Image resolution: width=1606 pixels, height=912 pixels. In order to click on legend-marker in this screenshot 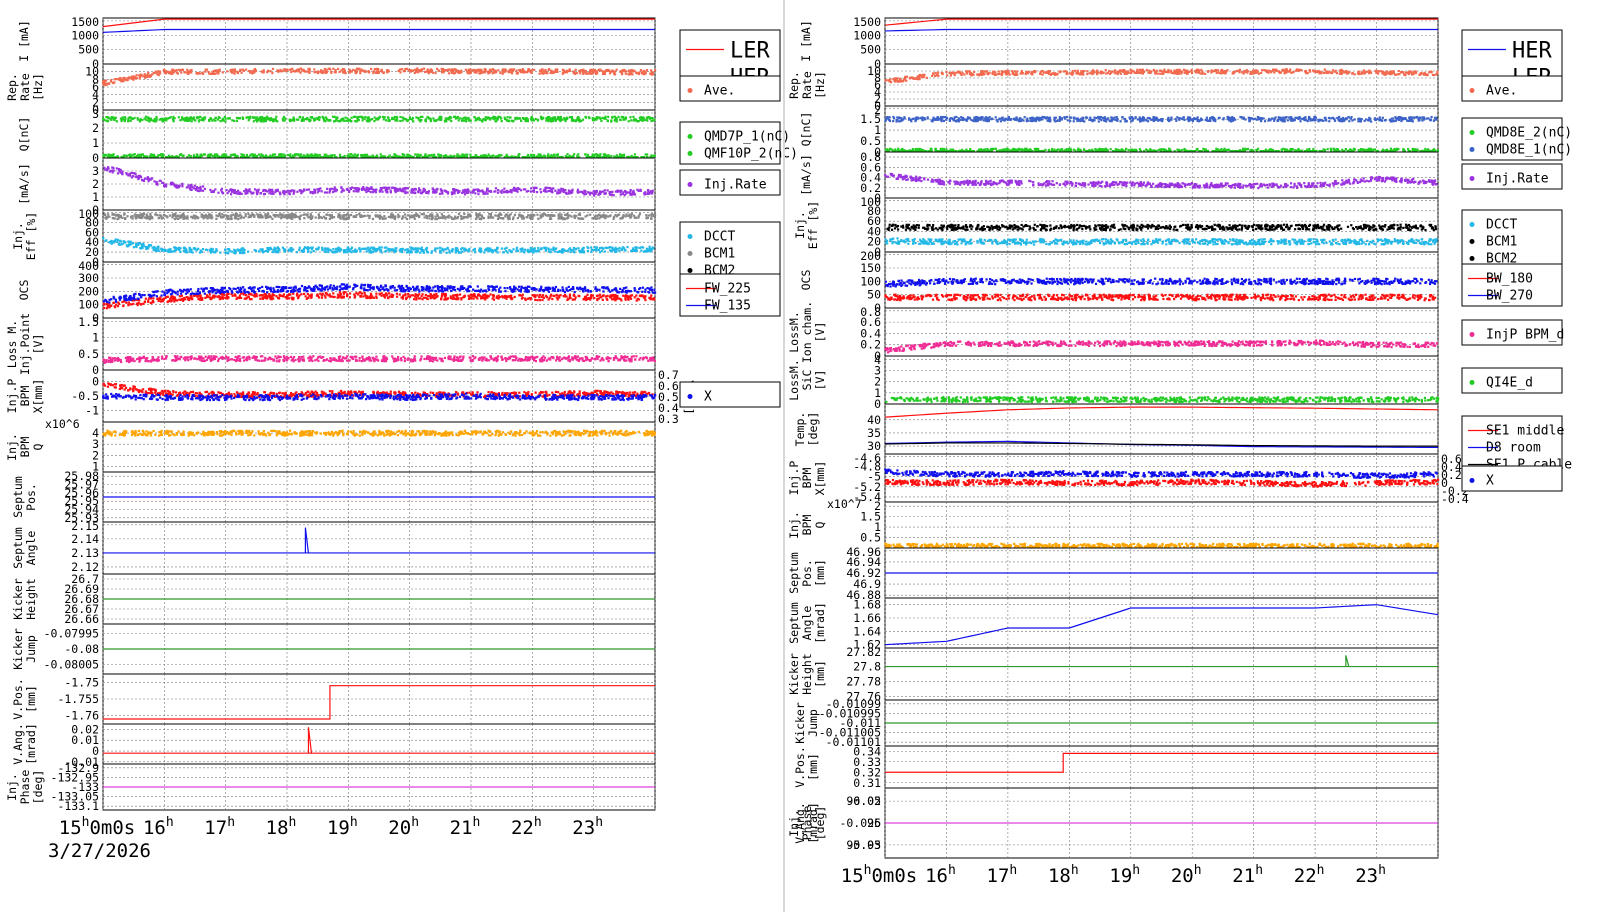, I will do `click(690, 236)`.